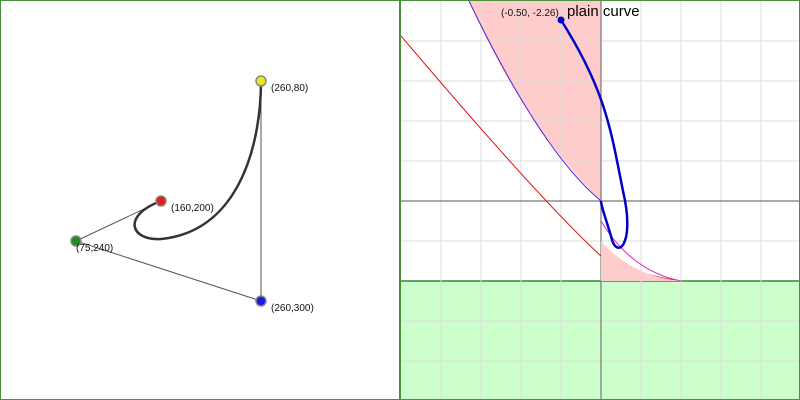 This screenshot has width=800, height=400. I want to click on band-tail-edge, so click(641, 251).